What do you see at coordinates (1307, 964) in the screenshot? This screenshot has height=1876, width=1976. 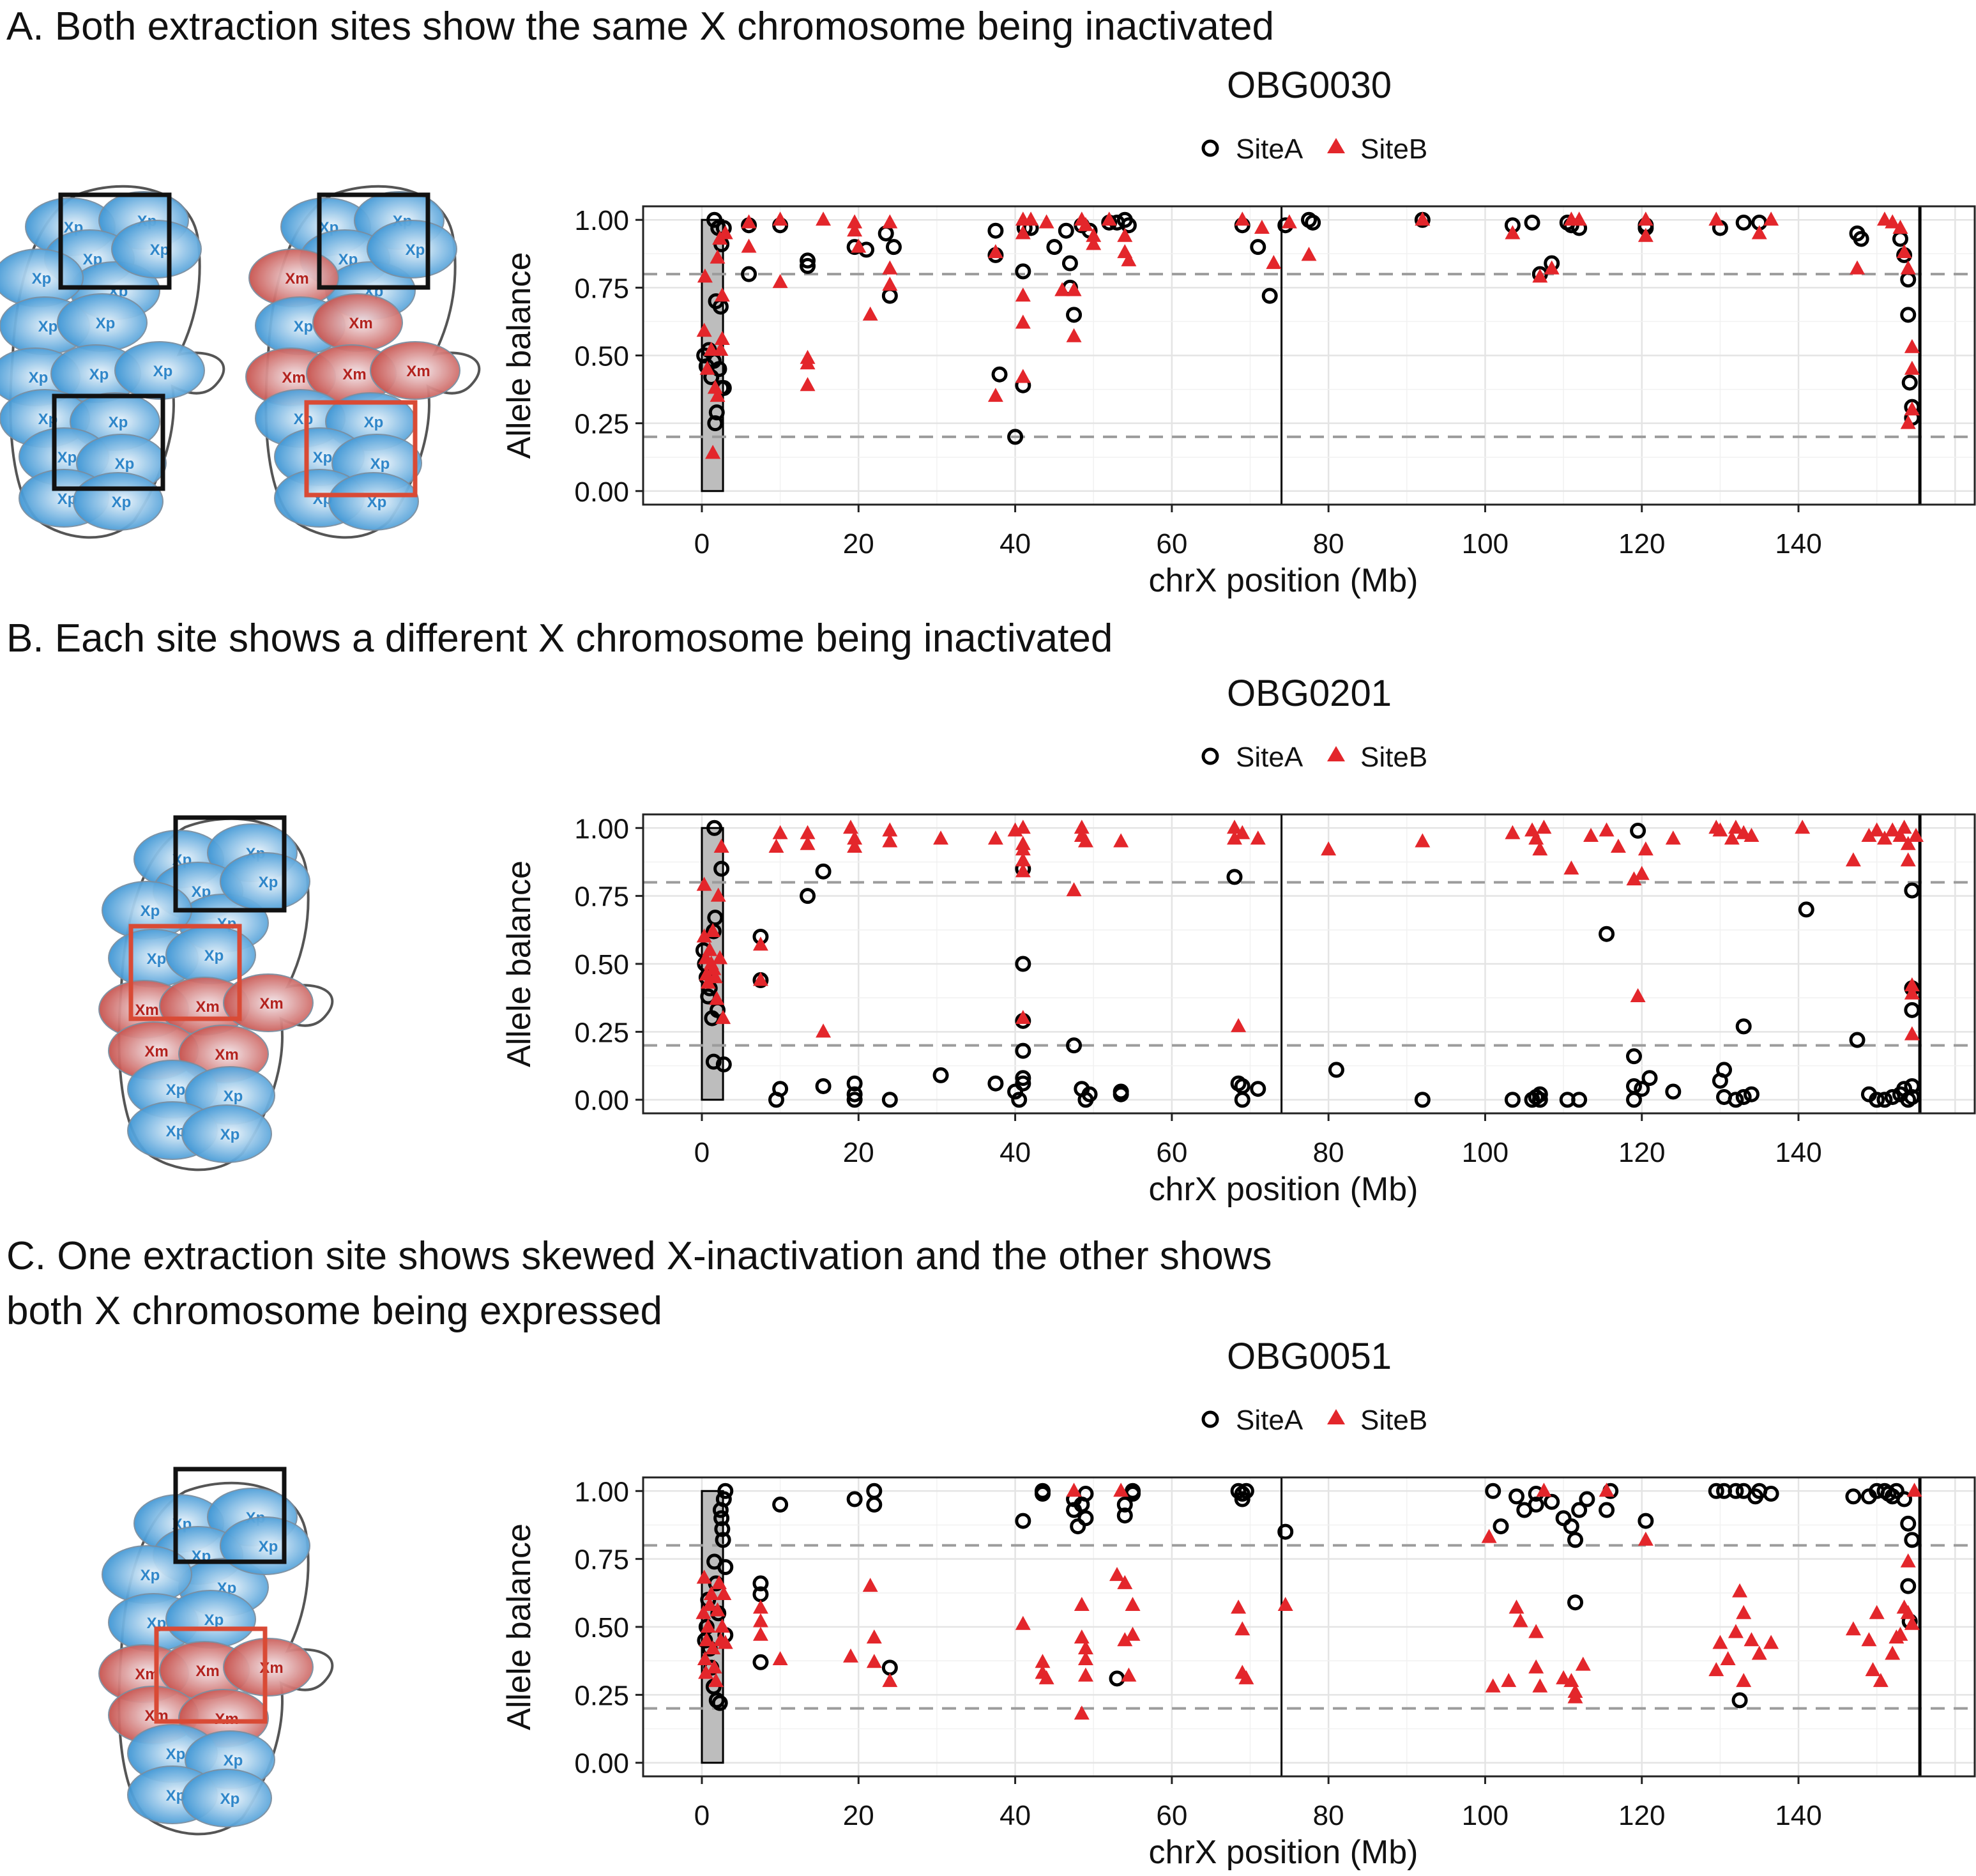 I see `series-sitea` at bounding box center [1307, 964].